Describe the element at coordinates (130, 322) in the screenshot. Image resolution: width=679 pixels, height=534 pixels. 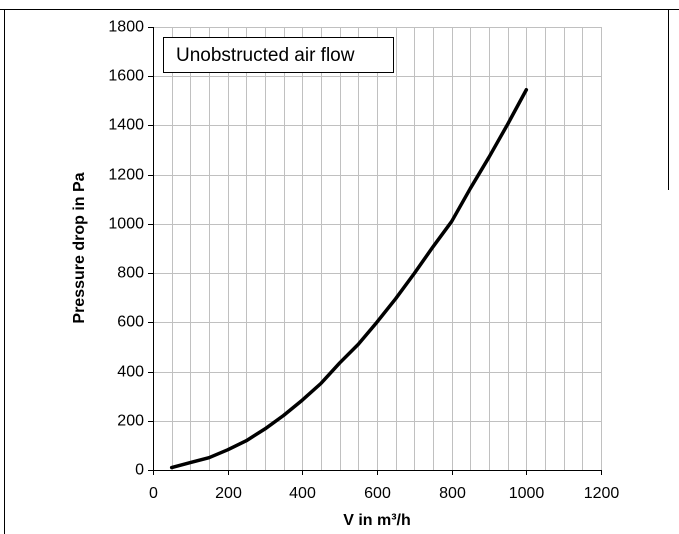
I see `y-tick-label: 600` at that location.